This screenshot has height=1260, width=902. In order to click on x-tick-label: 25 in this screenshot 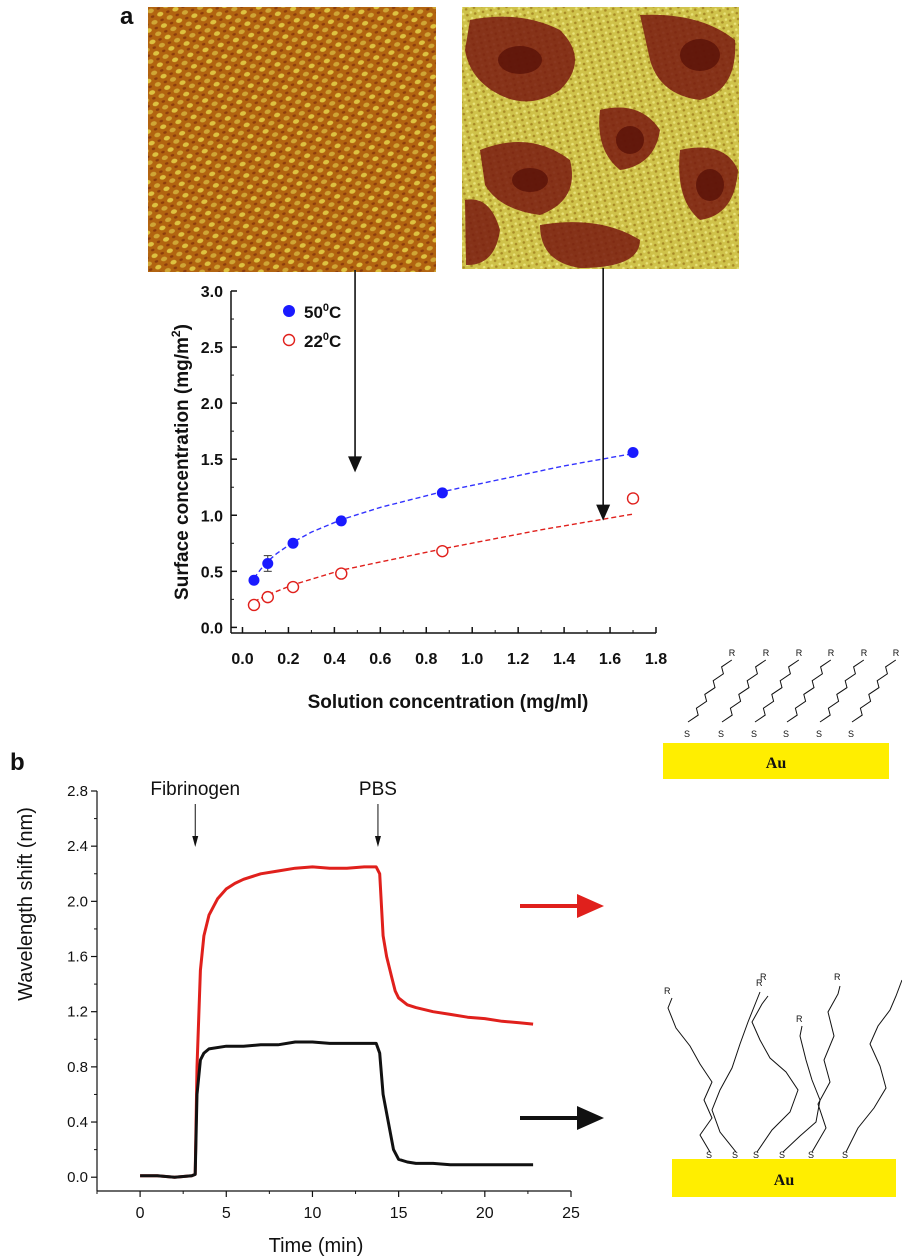, I will do `click(571, 1213)`.